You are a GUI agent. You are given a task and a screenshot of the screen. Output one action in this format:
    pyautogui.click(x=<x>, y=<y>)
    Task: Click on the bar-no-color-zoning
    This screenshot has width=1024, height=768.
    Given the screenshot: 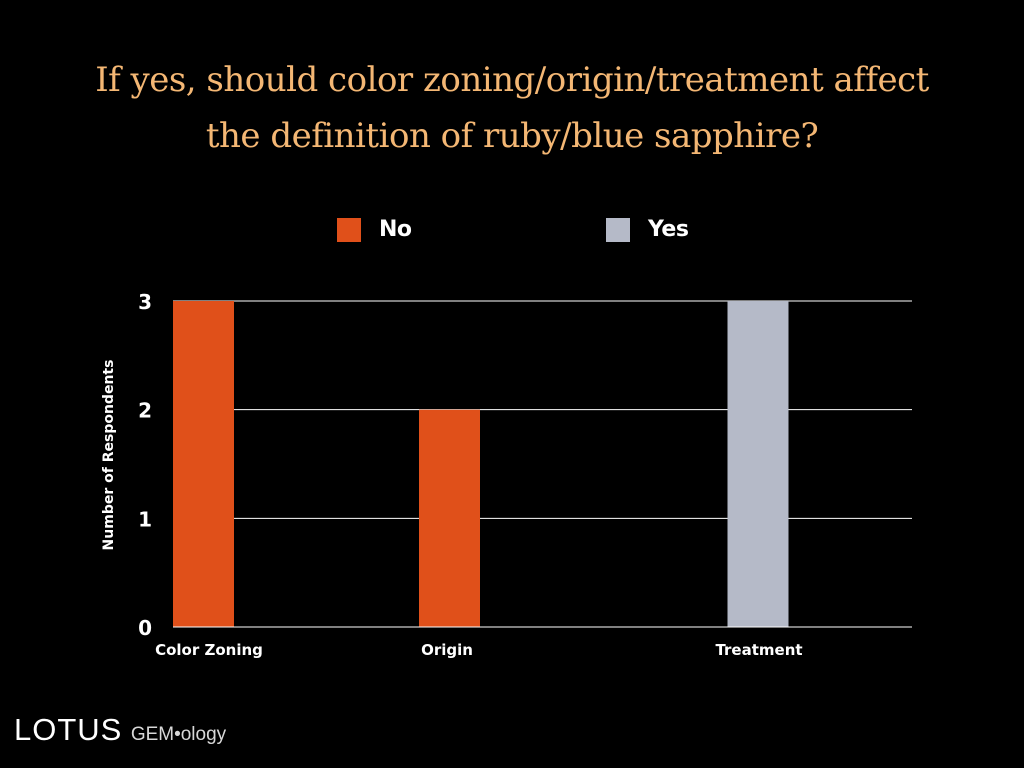 What is the action you would take?
    pyautogui.click(x=203, y=464)
    